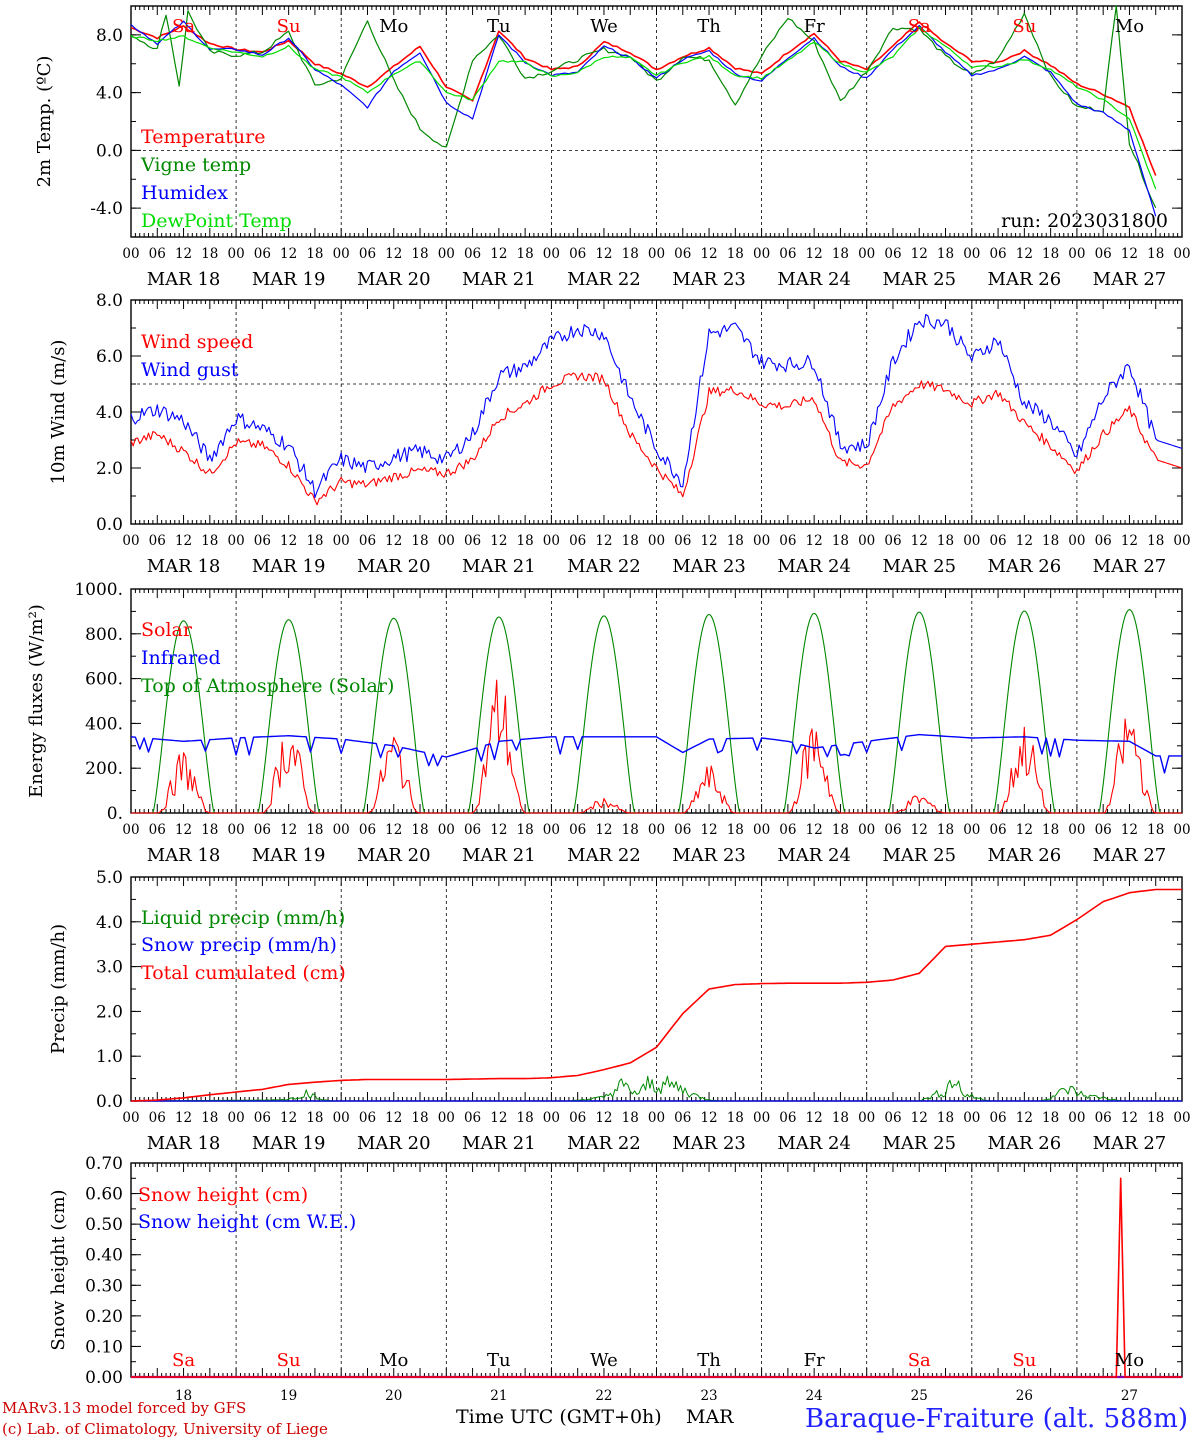 The height and width of the screenshot is (1440, 1194). Describe the element at coordinates (197, 342) in the screenshot. I see `legend-entry: Wind speed` at that location.